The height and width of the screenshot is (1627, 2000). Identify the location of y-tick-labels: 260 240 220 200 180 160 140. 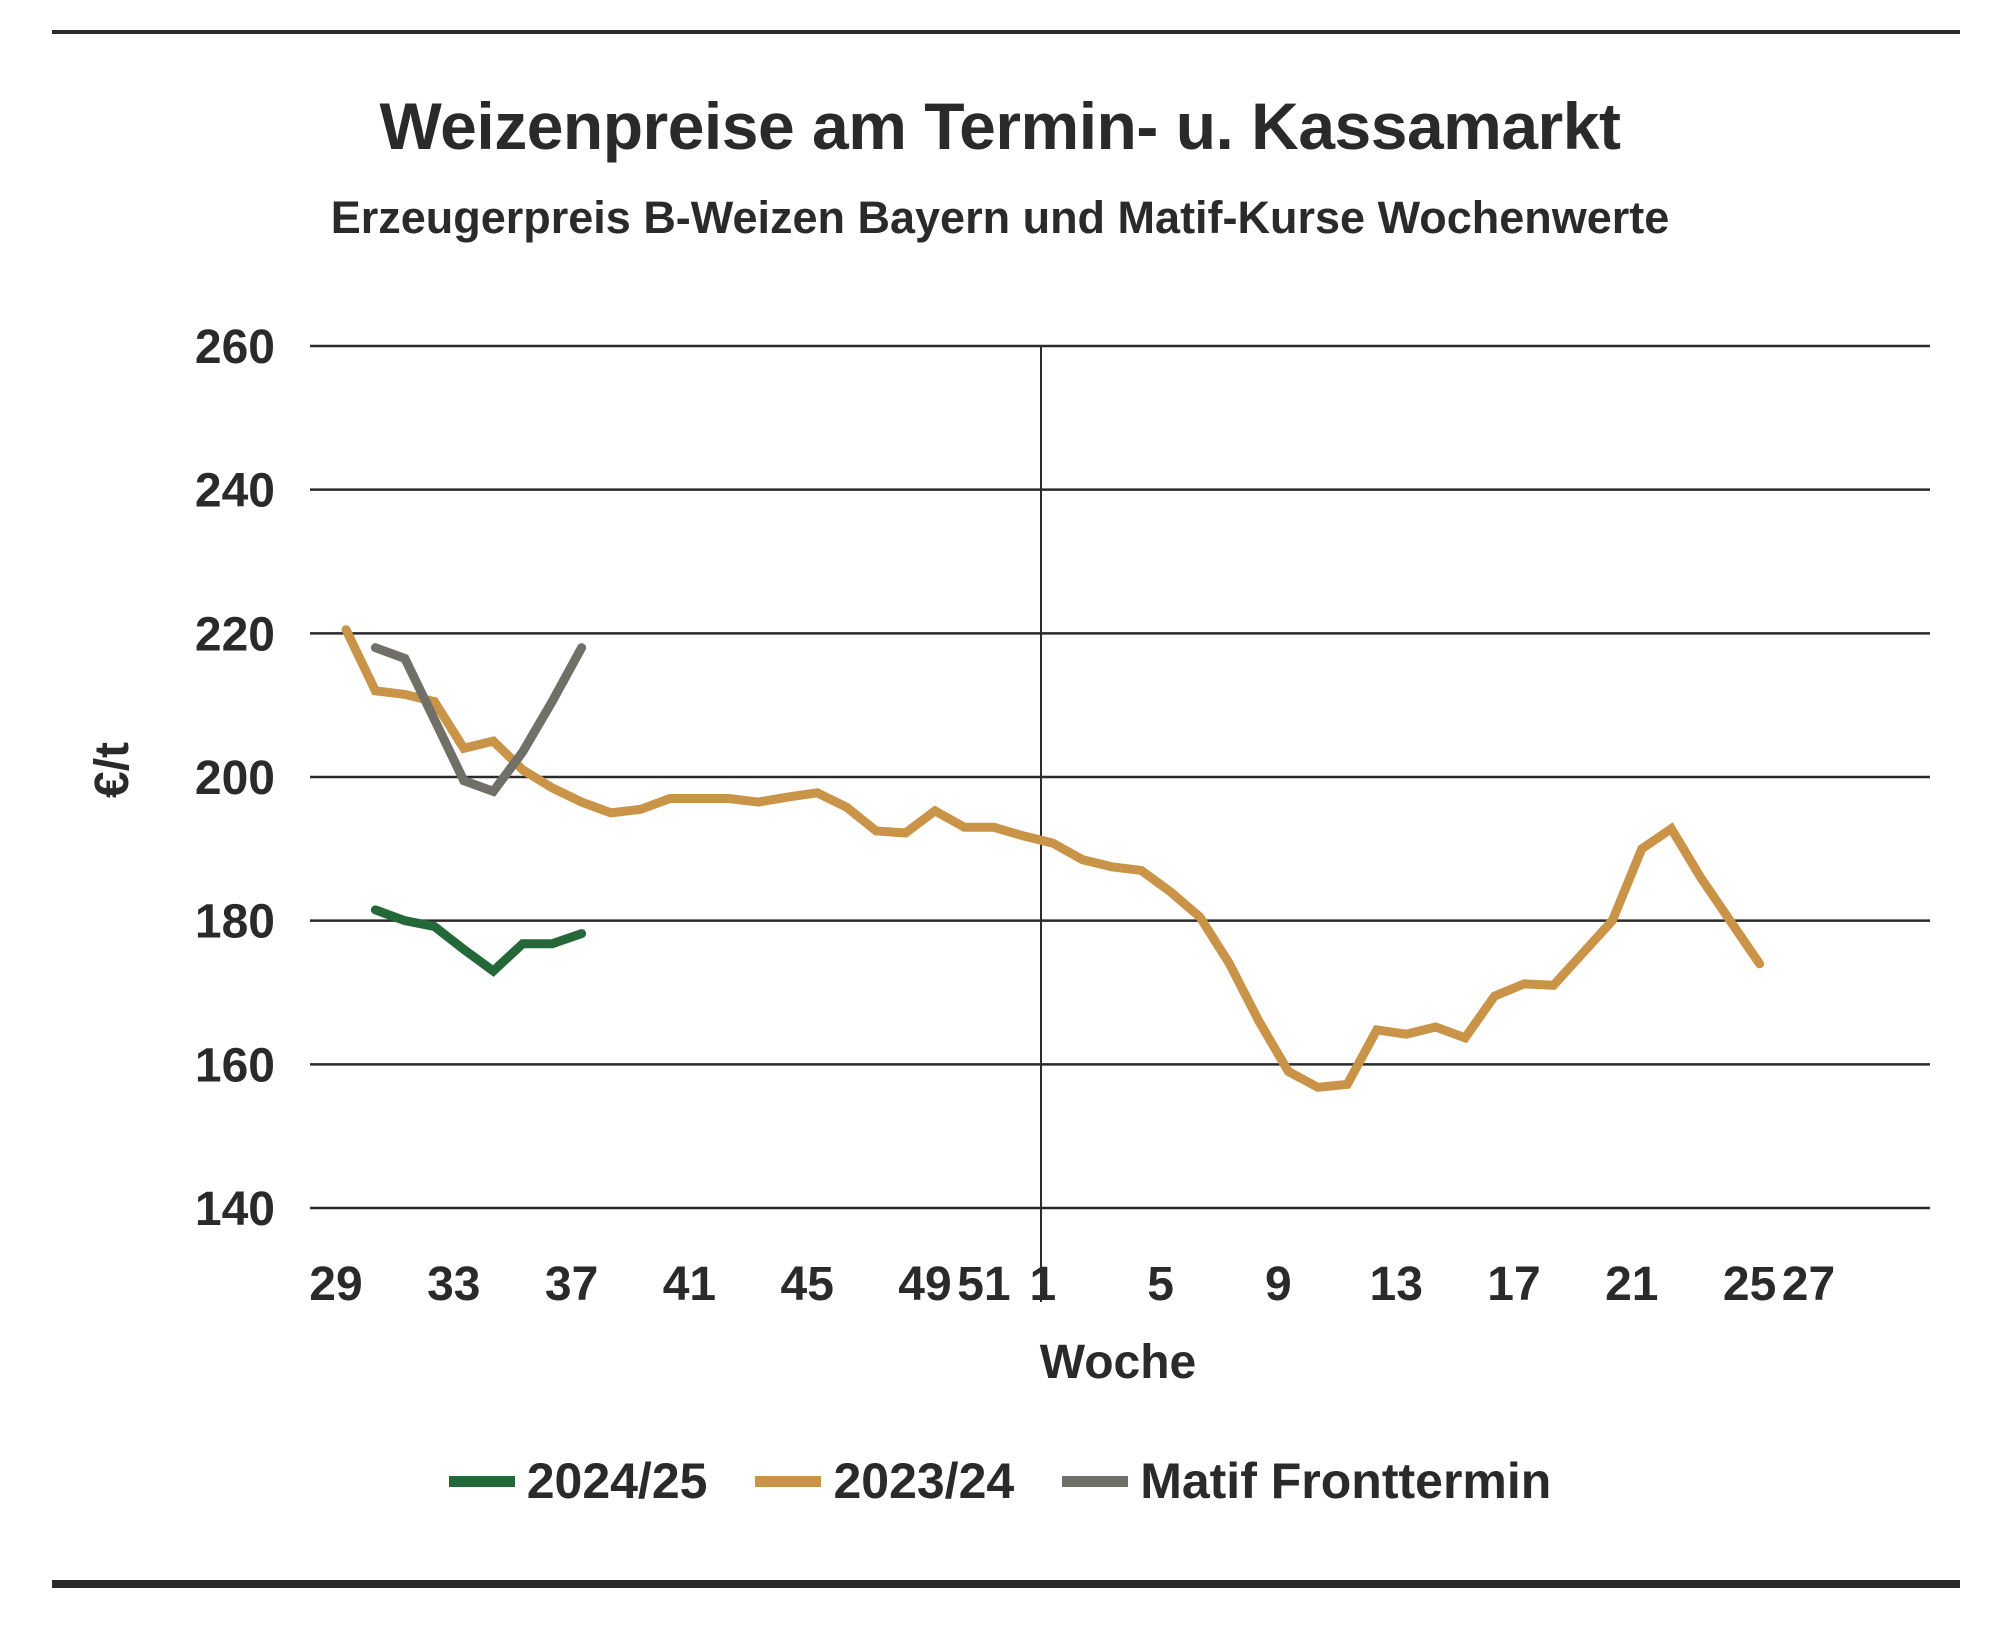
(235, 778).